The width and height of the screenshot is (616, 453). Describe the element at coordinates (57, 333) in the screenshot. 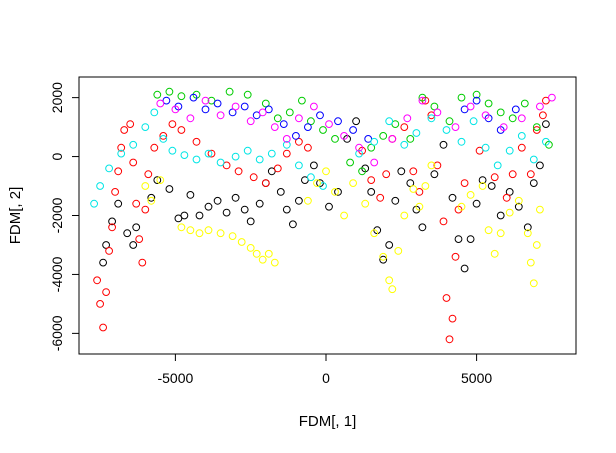

I see `y-tick-label: -6000` at that location.